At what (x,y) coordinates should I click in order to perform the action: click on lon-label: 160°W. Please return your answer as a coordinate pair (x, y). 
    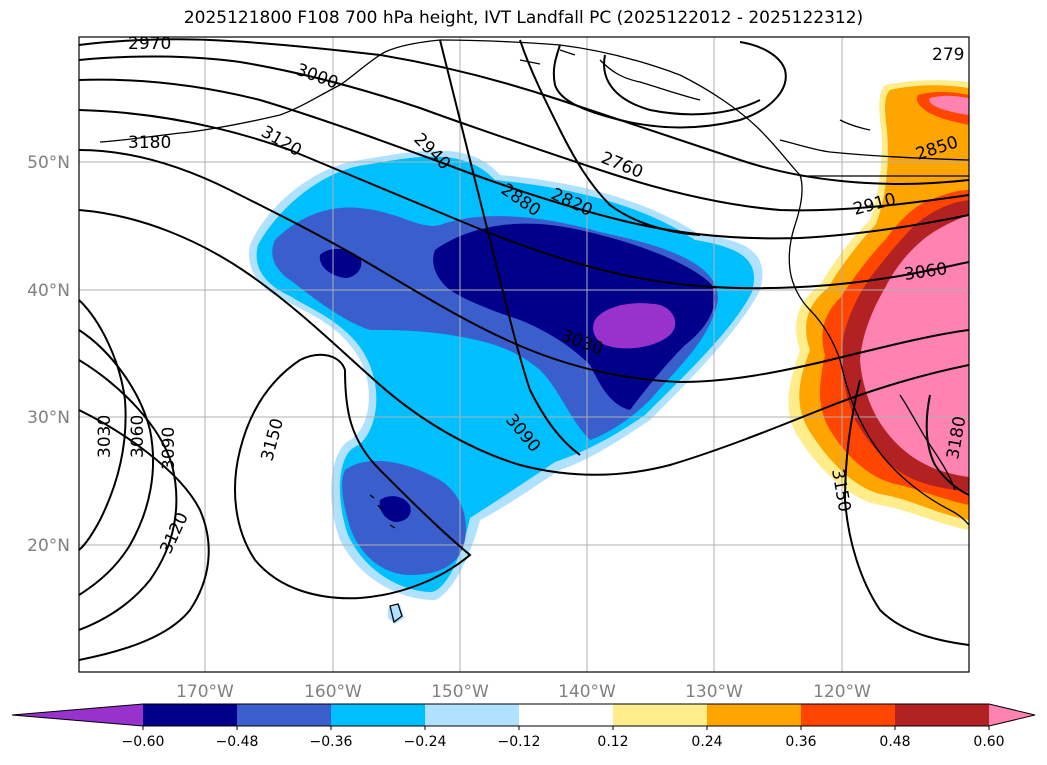
    Looking at the image, I should click on (333, 692).